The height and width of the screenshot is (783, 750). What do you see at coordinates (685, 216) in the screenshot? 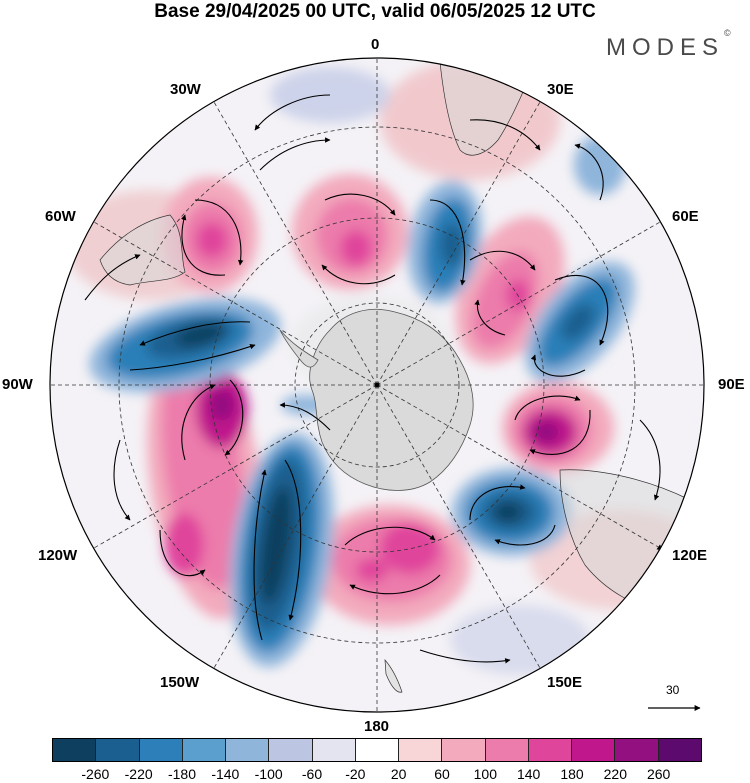
I see `lon-label-60e: 60E` at bounding box center [685, 216].